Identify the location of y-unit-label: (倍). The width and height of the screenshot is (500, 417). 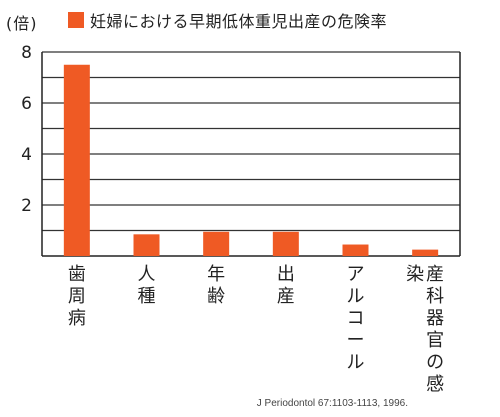
(22, 23).